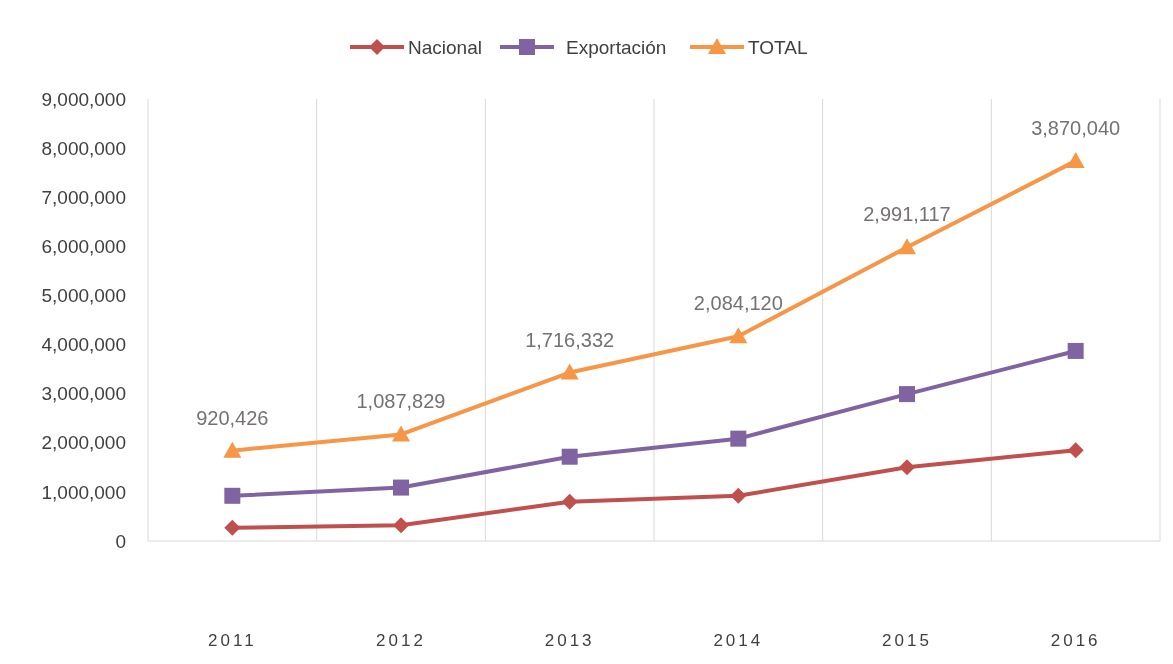  Describe the element at coordinates (120, 541) in the screenshot. I see `y-tick-label: 0` at that location.